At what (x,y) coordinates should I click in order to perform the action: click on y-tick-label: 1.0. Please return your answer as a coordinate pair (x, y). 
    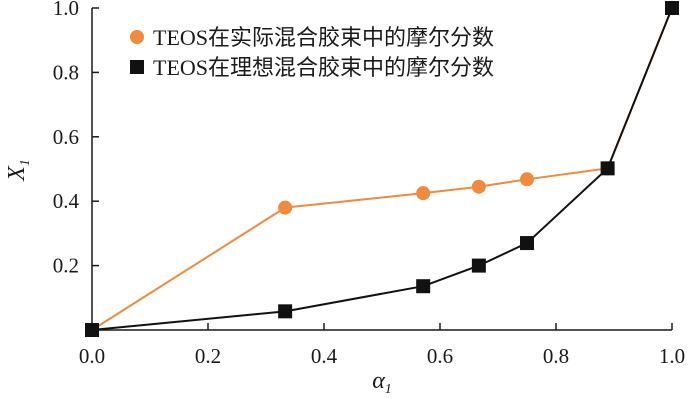
    Looking at the image, I should click on (66, 10).